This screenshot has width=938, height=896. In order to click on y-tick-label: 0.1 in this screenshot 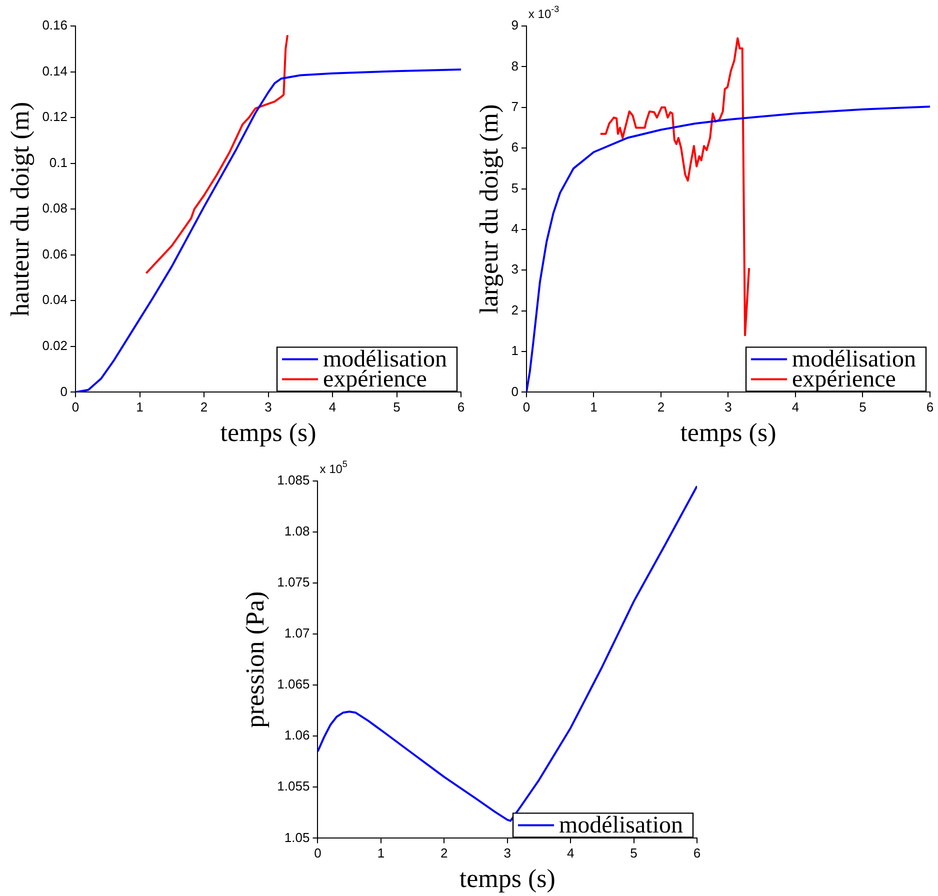, I will do `click(58, 162)`.